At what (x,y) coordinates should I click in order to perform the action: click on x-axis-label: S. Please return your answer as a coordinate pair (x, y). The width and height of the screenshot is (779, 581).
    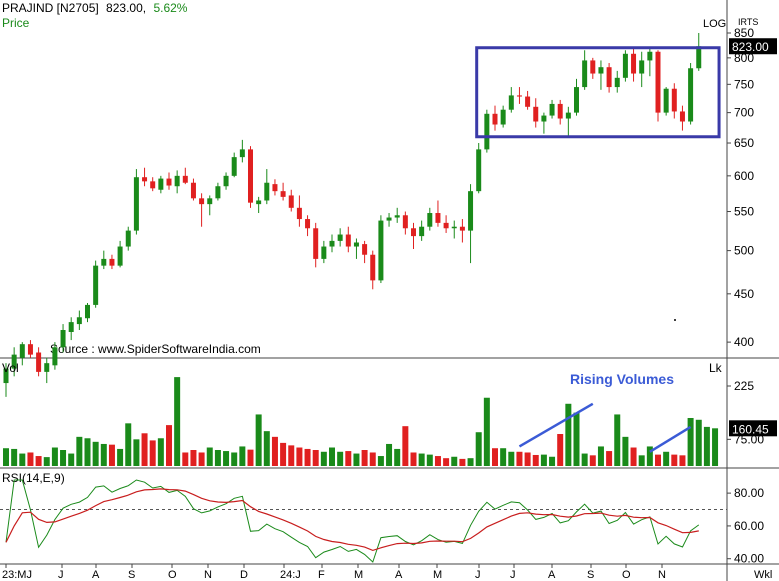
    Looking at the image, I should click on (131, 575).